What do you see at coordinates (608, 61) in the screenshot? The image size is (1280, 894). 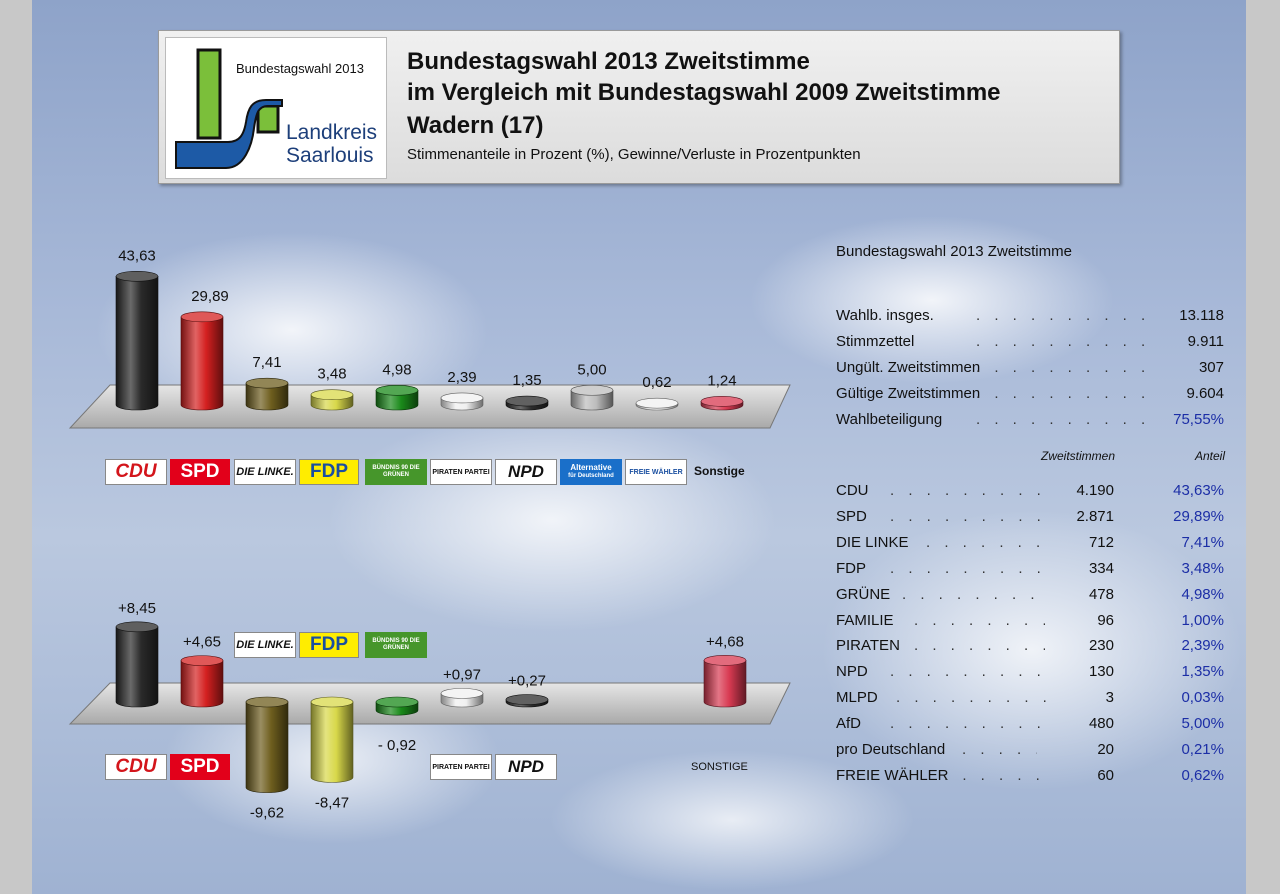 I see `page-title-line1: Bundestagswahl 2013 Zweitstimme` at bounding box center [608, 61].